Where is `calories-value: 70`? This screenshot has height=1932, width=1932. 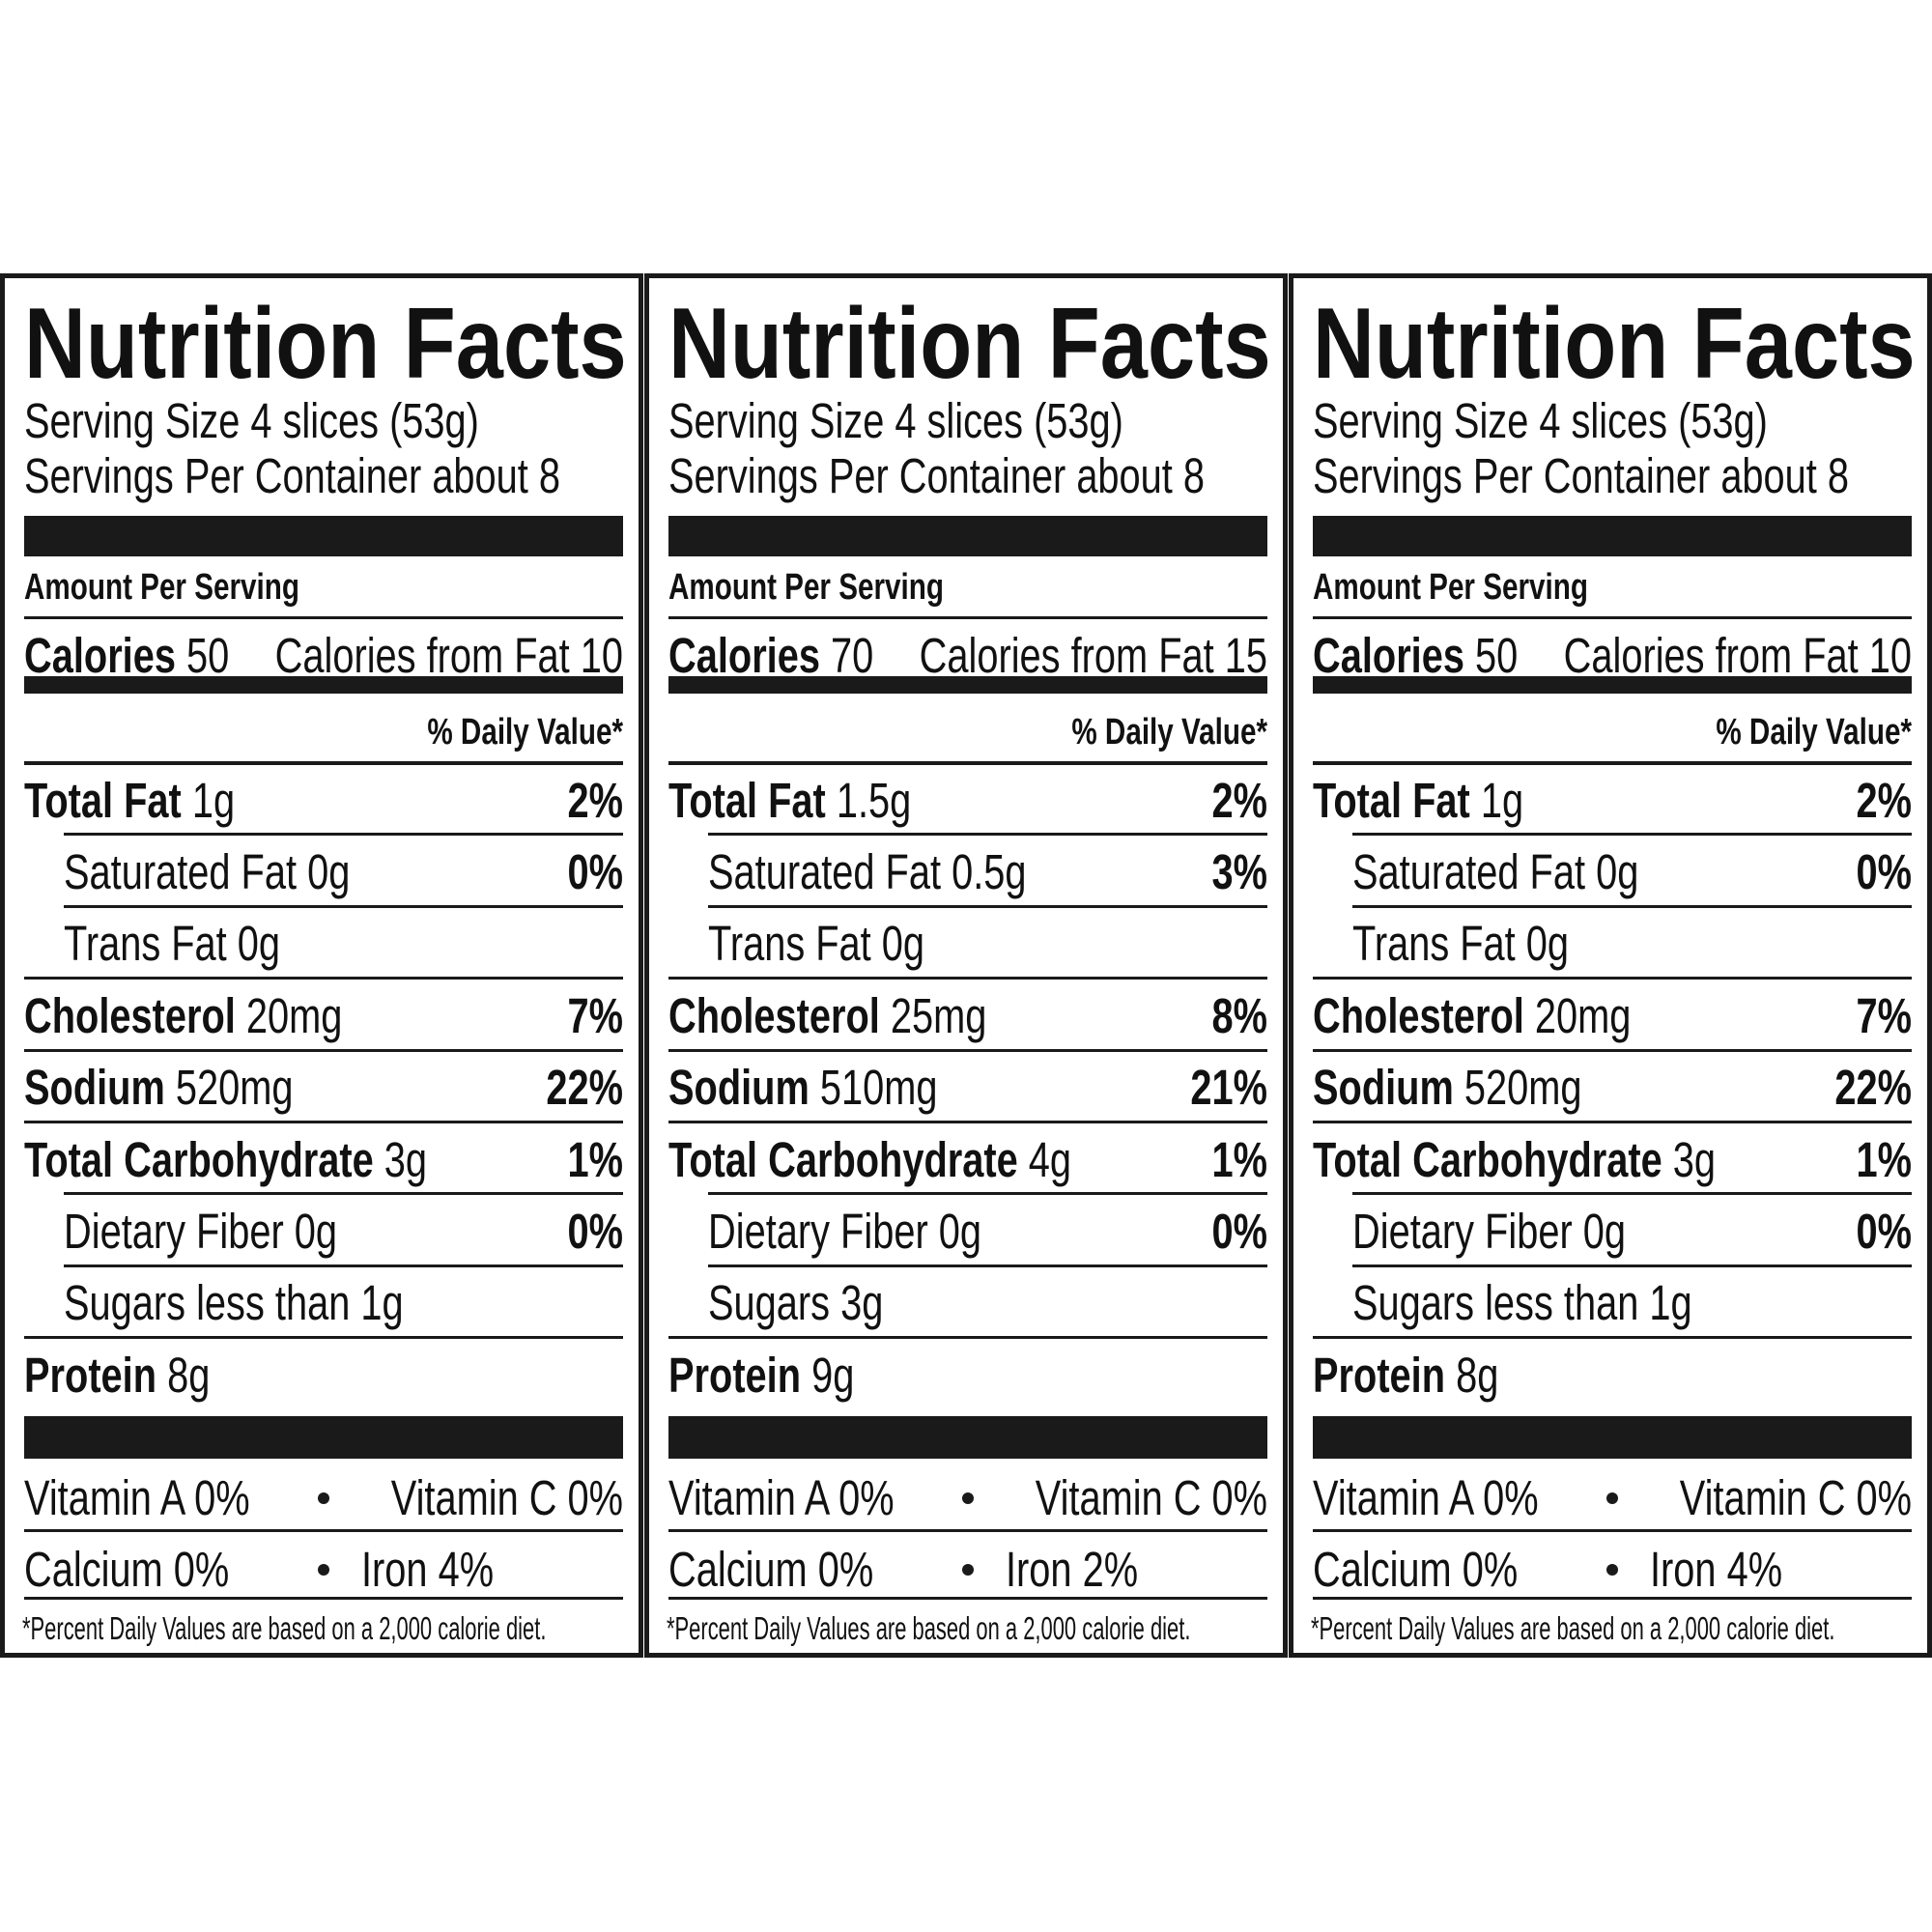 calories-value: 70 is located at coordinates (852, 655).